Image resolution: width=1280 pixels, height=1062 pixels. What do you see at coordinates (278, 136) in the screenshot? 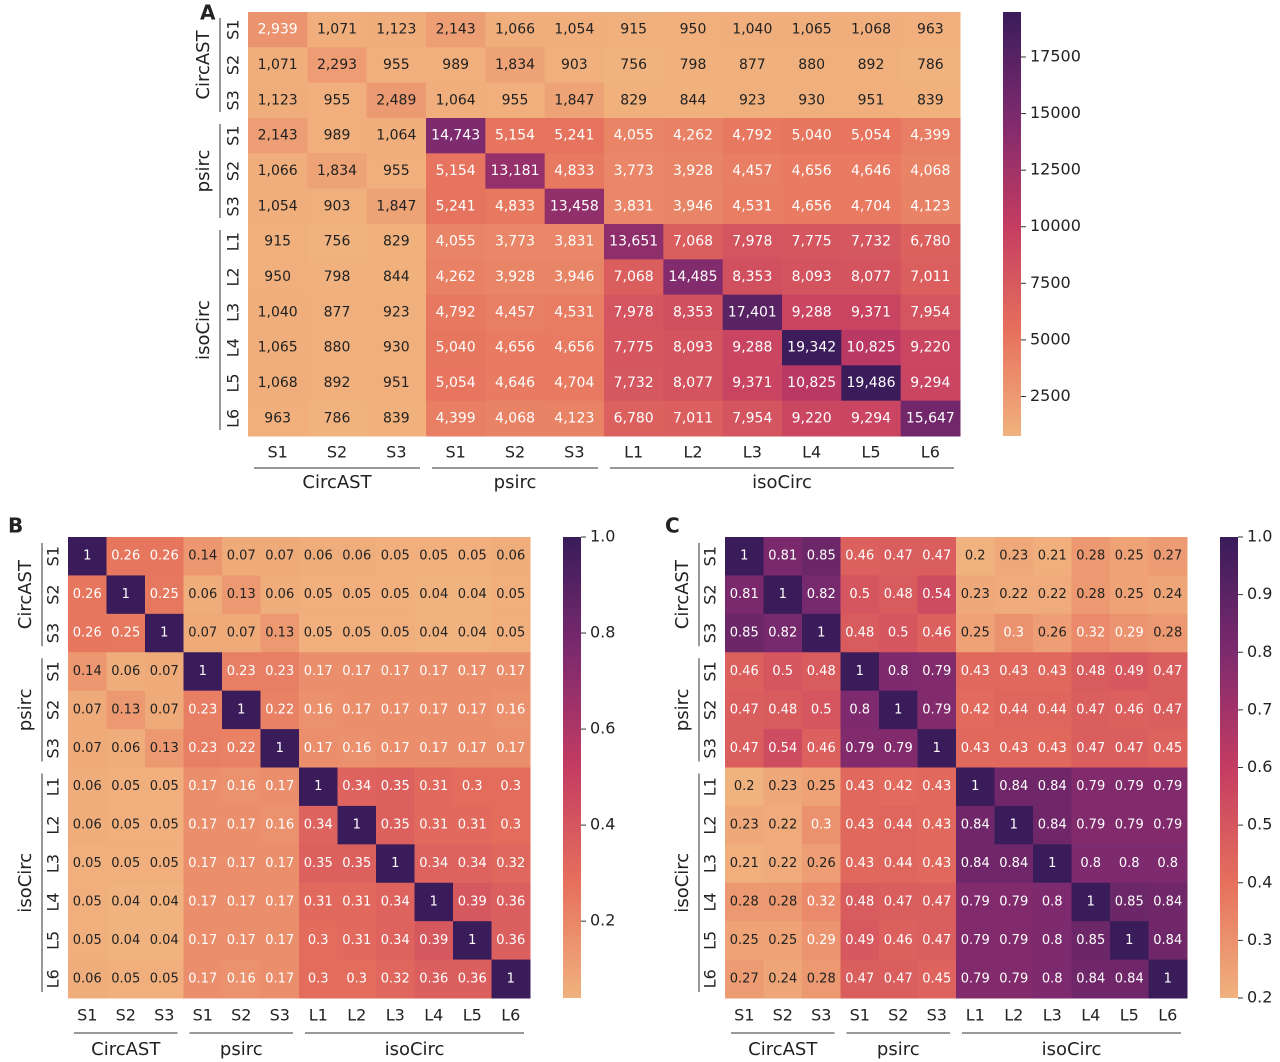
I see `cell-label: 2,143` at bounding box center [278, 136].